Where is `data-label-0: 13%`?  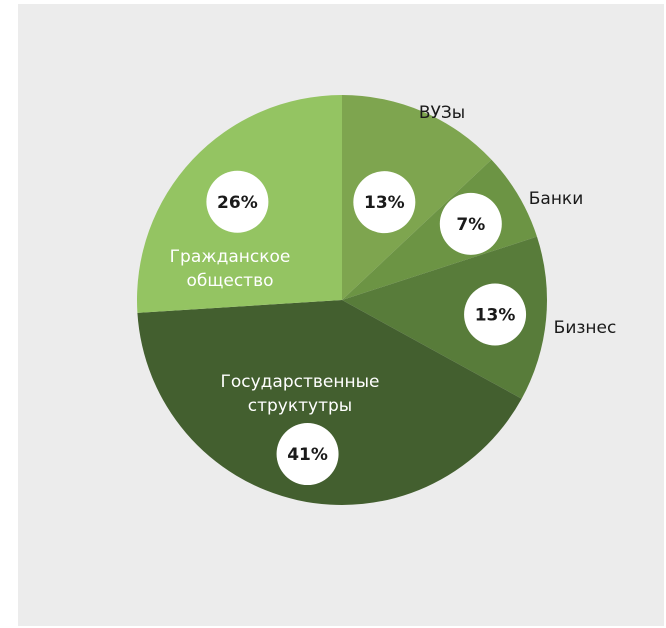 data-label-0: 13% is located at coordinates (384, 203).